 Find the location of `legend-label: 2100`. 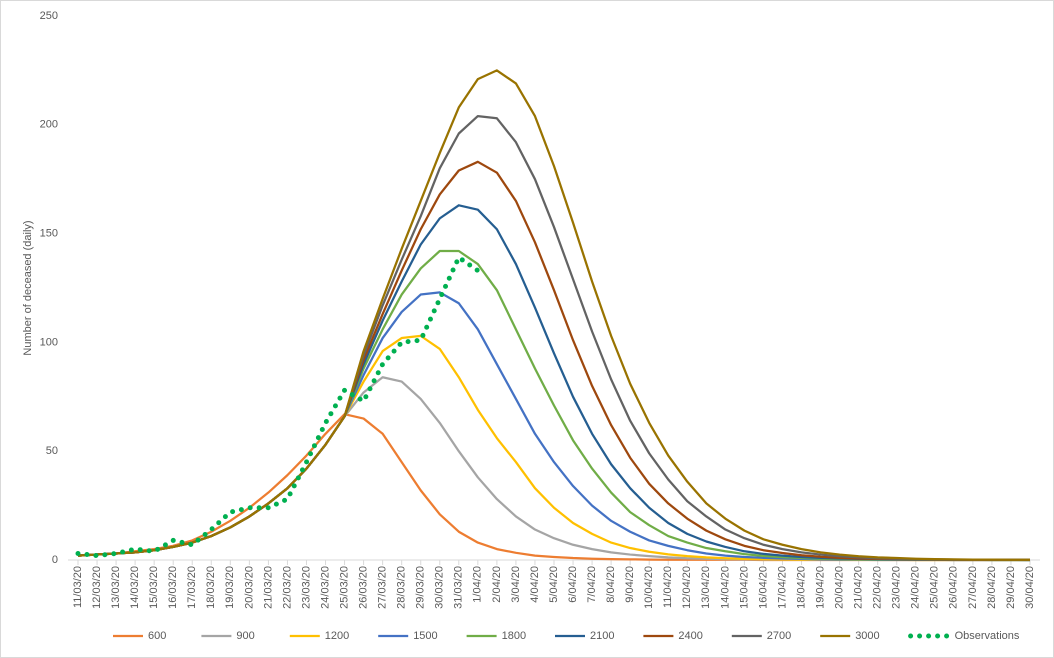

legend-label: 2100 is located at coordinates (602, 636).